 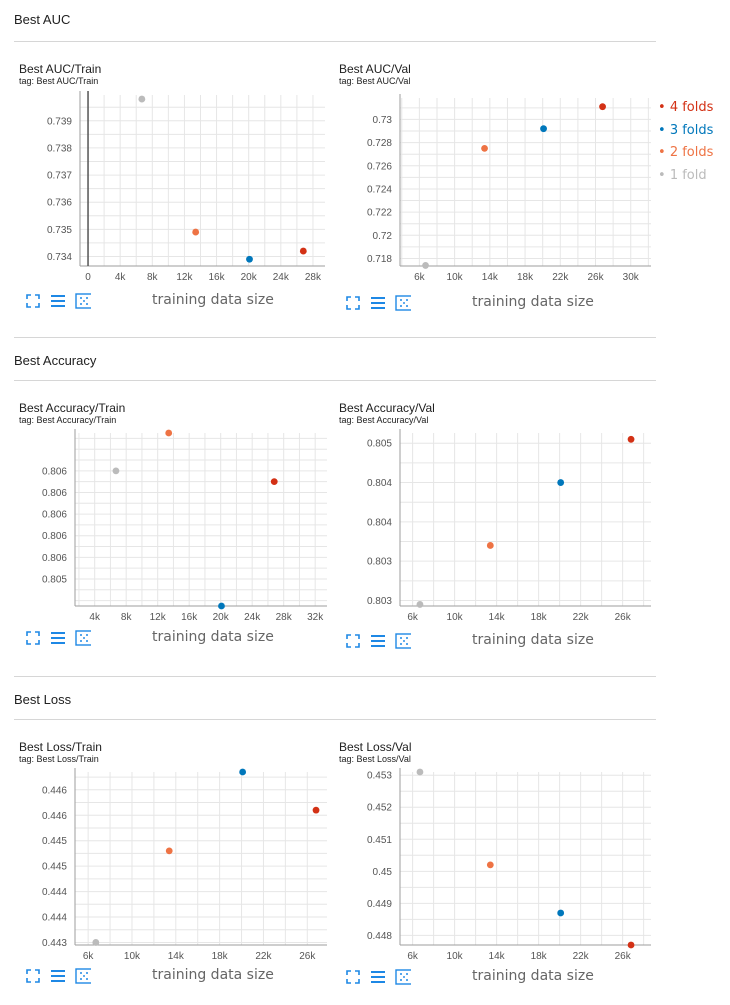 I want to click on y-tick-label: 0.735, so click(x=59, y=230).